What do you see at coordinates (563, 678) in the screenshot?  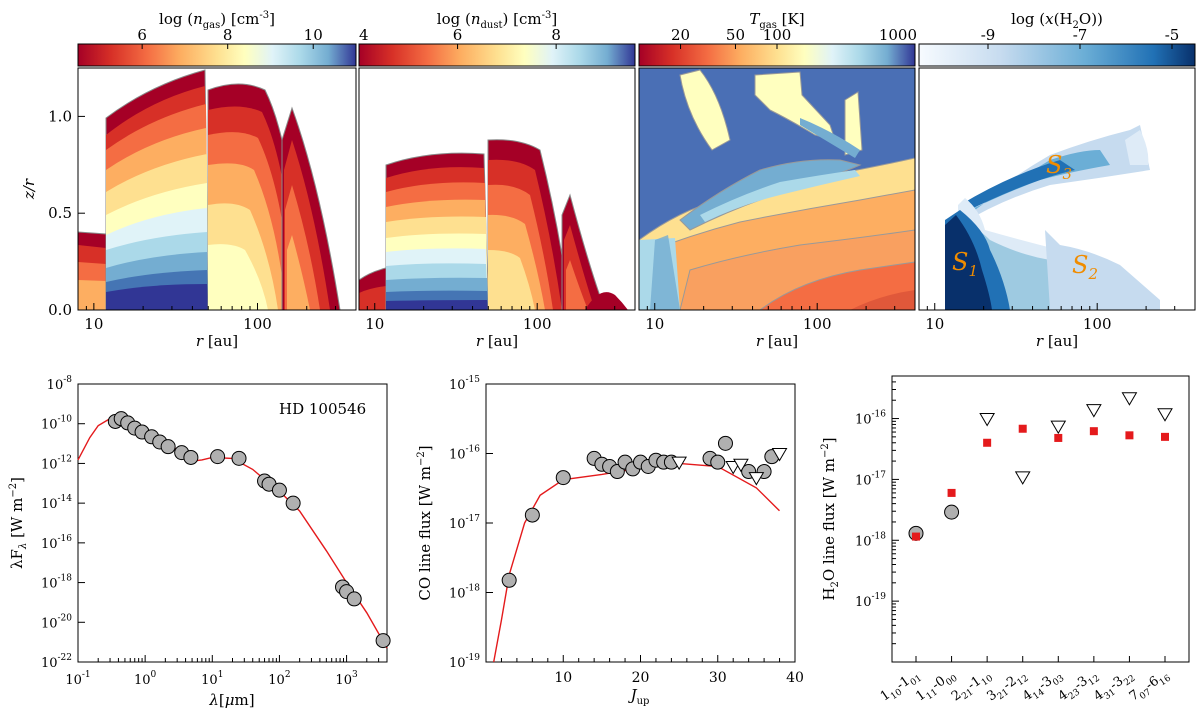 I see `co-x-tick-label: 10` at bounding box center [563, 678].